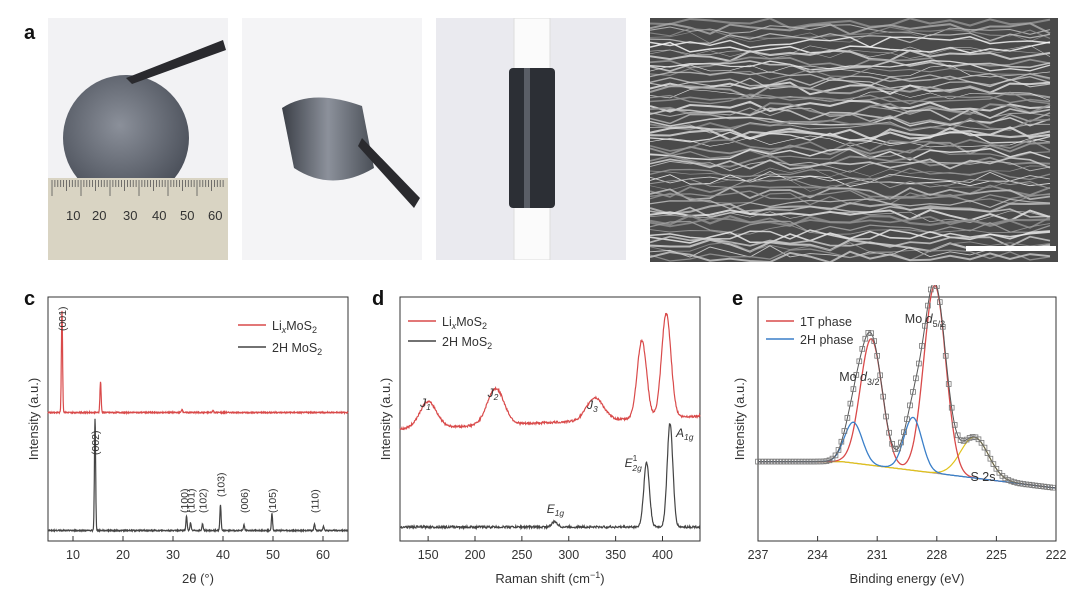 Image resolution: width=1080 pixels, height=608 pixels. I want to click on photo-2-drawing, so click(351, 152).